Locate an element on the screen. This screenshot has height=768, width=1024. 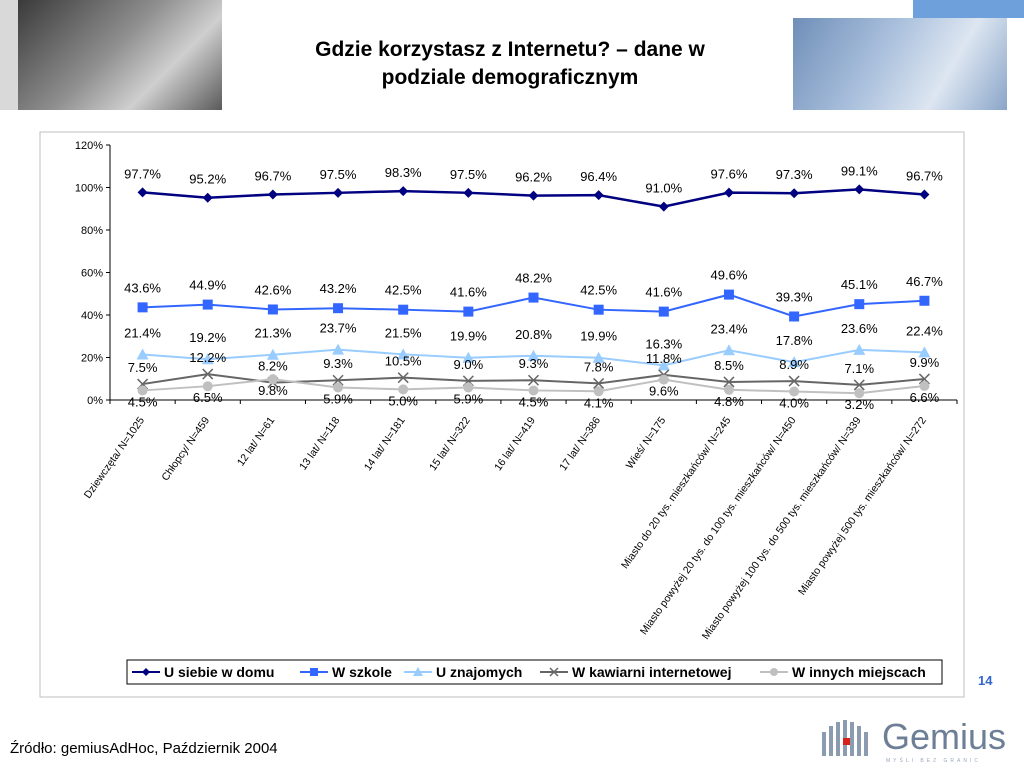
data-label: 42.5% is located at coordinates (598, 290).